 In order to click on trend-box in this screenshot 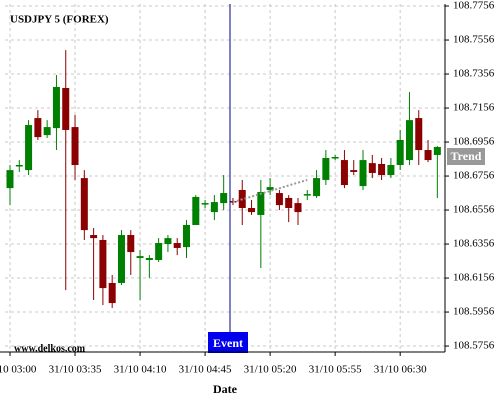, I will do `click(466, 156)`.